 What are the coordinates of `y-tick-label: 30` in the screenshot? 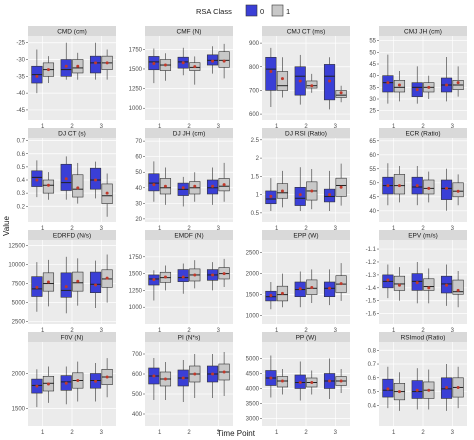 It's located at (372, 100).